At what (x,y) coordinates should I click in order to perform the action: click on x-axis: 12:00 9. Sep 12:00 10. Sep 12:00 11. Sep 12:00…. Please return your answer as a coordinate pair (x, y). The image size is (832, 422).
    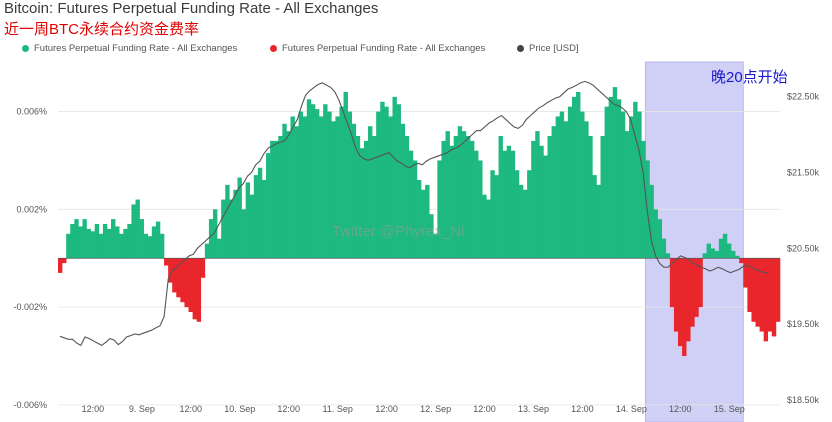
    Looking at the image, I should click on (413, 409).